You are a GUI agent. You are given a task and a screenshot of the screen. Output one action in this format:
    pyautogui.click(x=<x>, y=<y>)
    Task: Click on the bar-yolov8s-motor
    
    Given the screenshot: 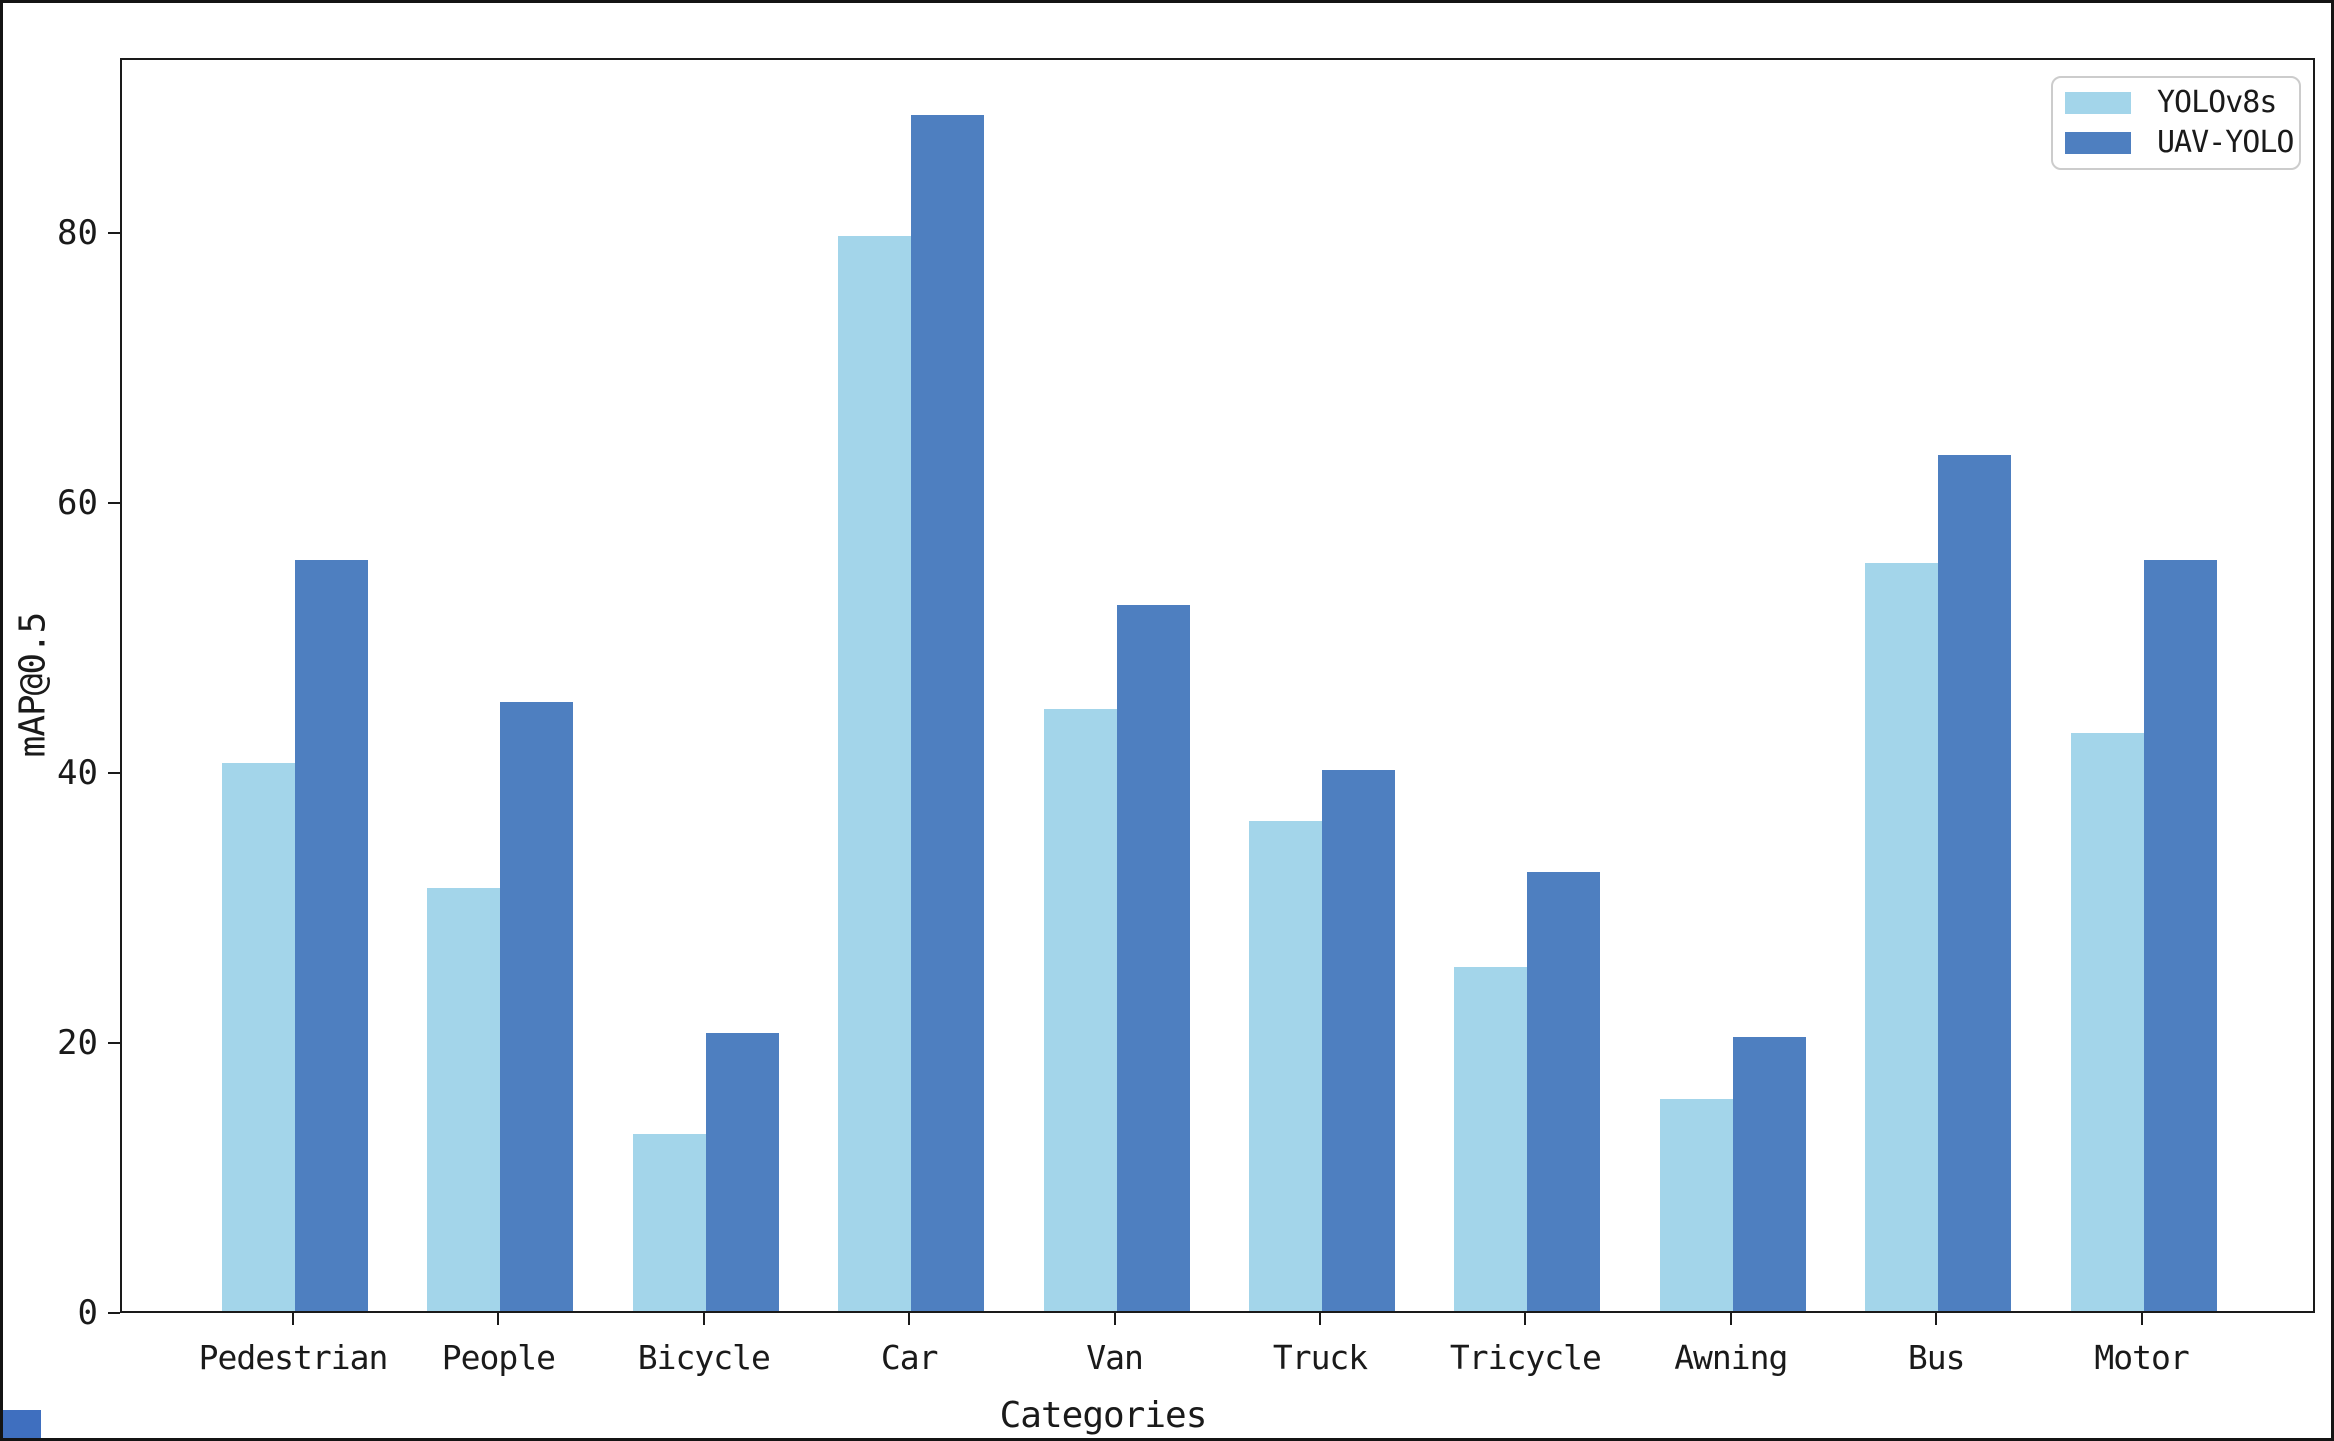 What is the action you would take?
    pyautogui.click(x=2107, y=1022)
    